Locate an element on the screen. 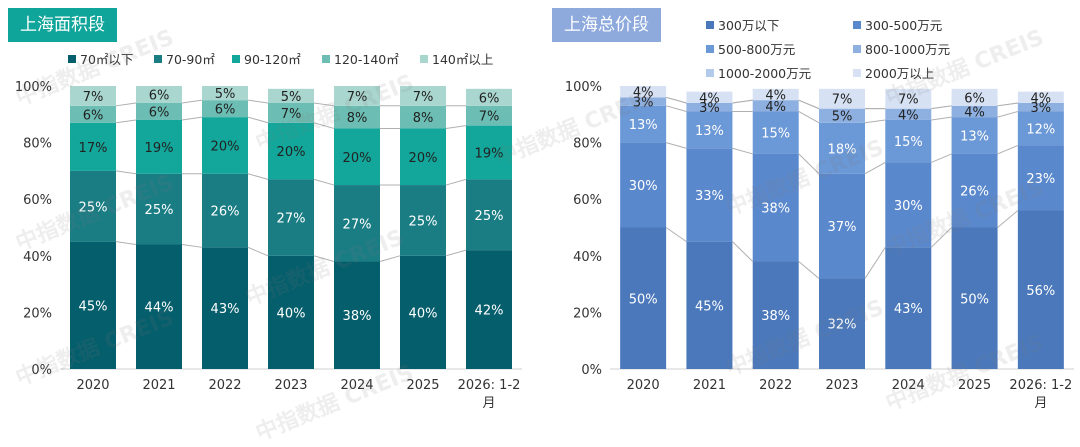  legend-item-5: 2000万以上 is located at coordinates (893, 72).